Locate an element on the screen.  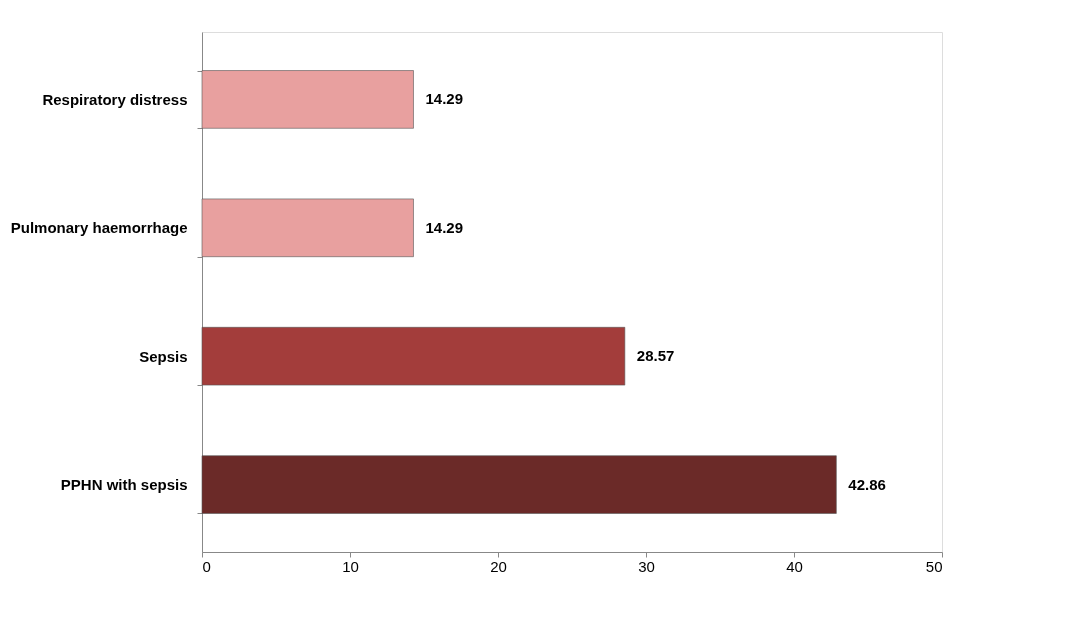
x-tick-label: 0 is located at coordinates (206, 566).